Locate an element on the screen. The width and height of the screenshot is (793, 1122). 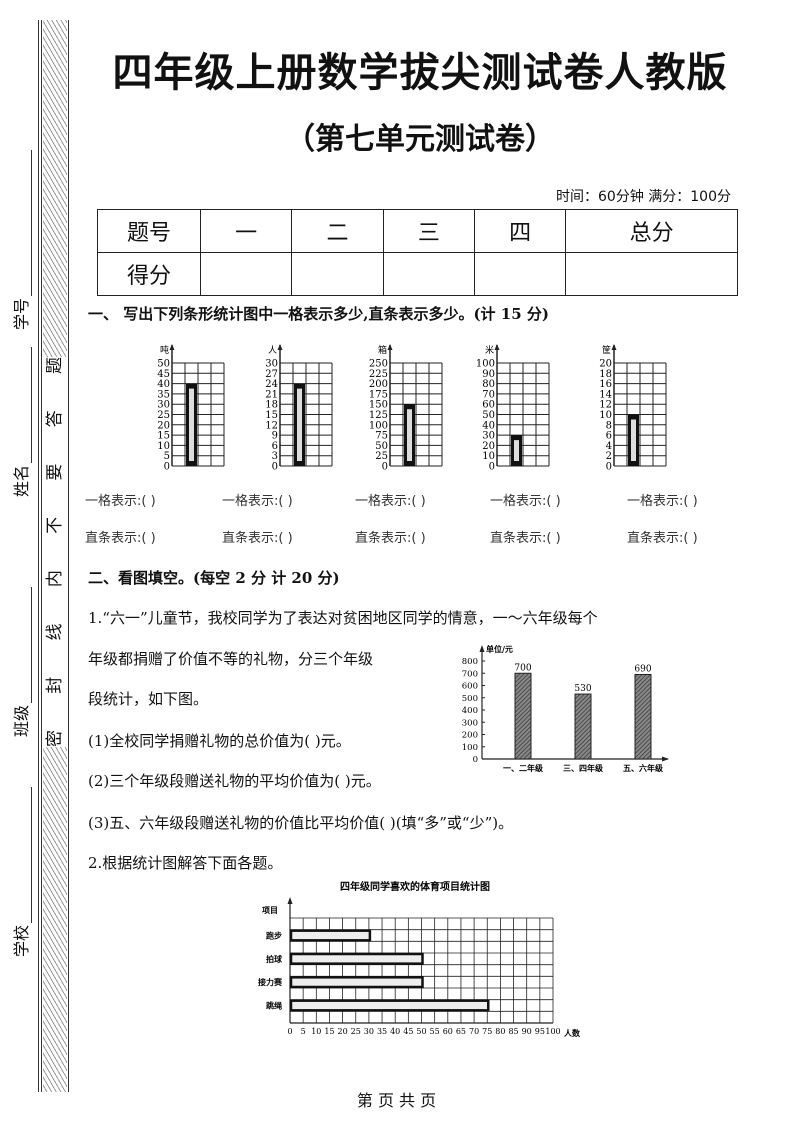
class-field: 班级 is located at coordinates (20, 662).